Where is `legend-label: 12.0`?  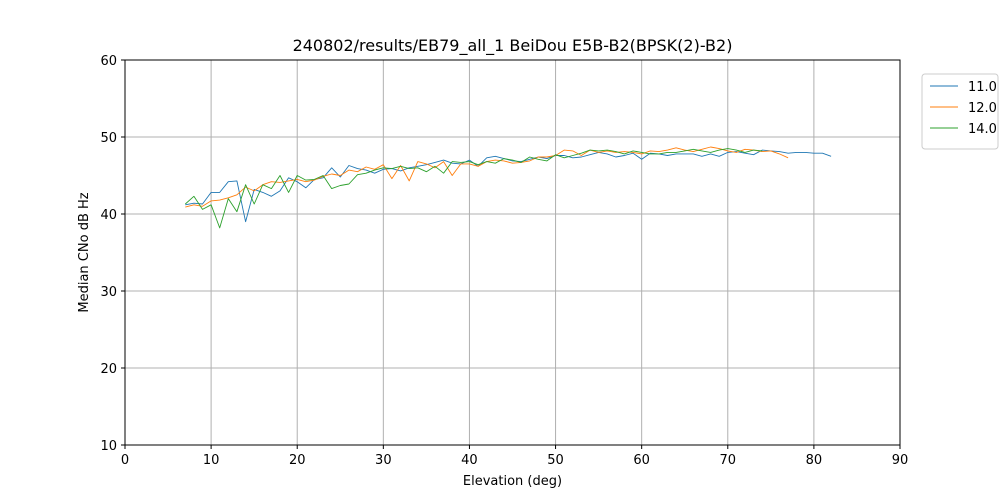 legend-label: 12.0 is located at coordinates (982, 108).